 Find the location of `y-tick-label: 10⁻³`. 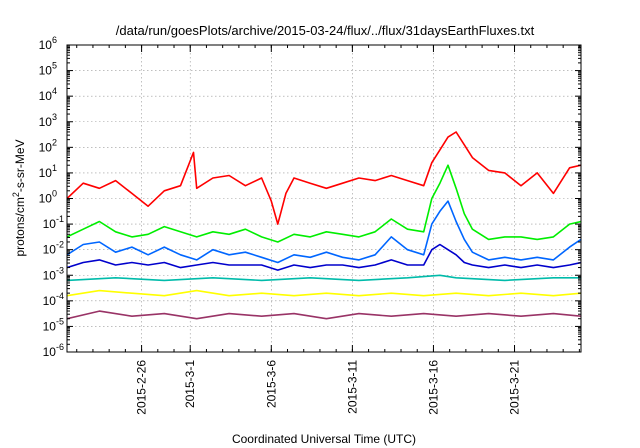

y-tick-label: 10⁻³ is located at coordinates (53, 273).